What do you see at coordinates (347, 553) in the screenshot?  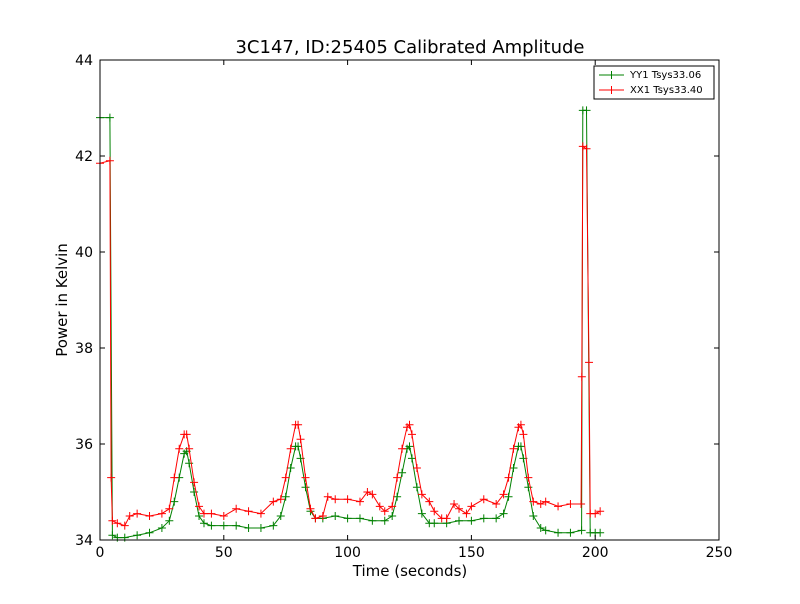 I see `x-tick-label: 100` at bounding box center [347, 553].